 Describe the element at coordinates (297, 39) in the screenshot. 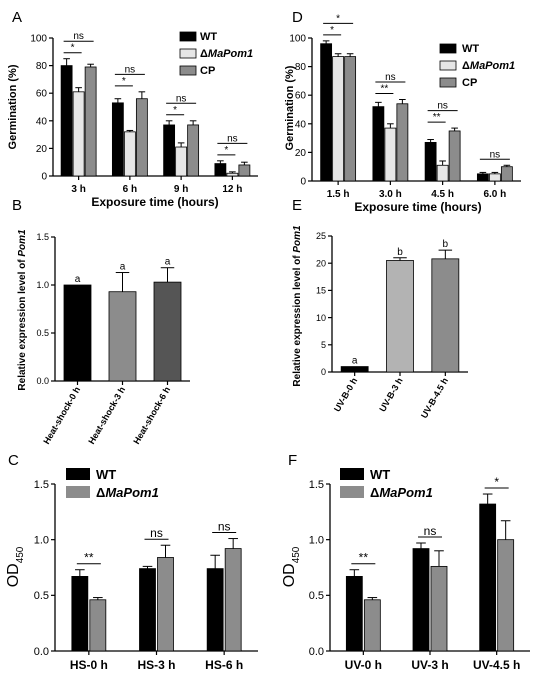

I see `y-tick-label-D: 100` at that location.